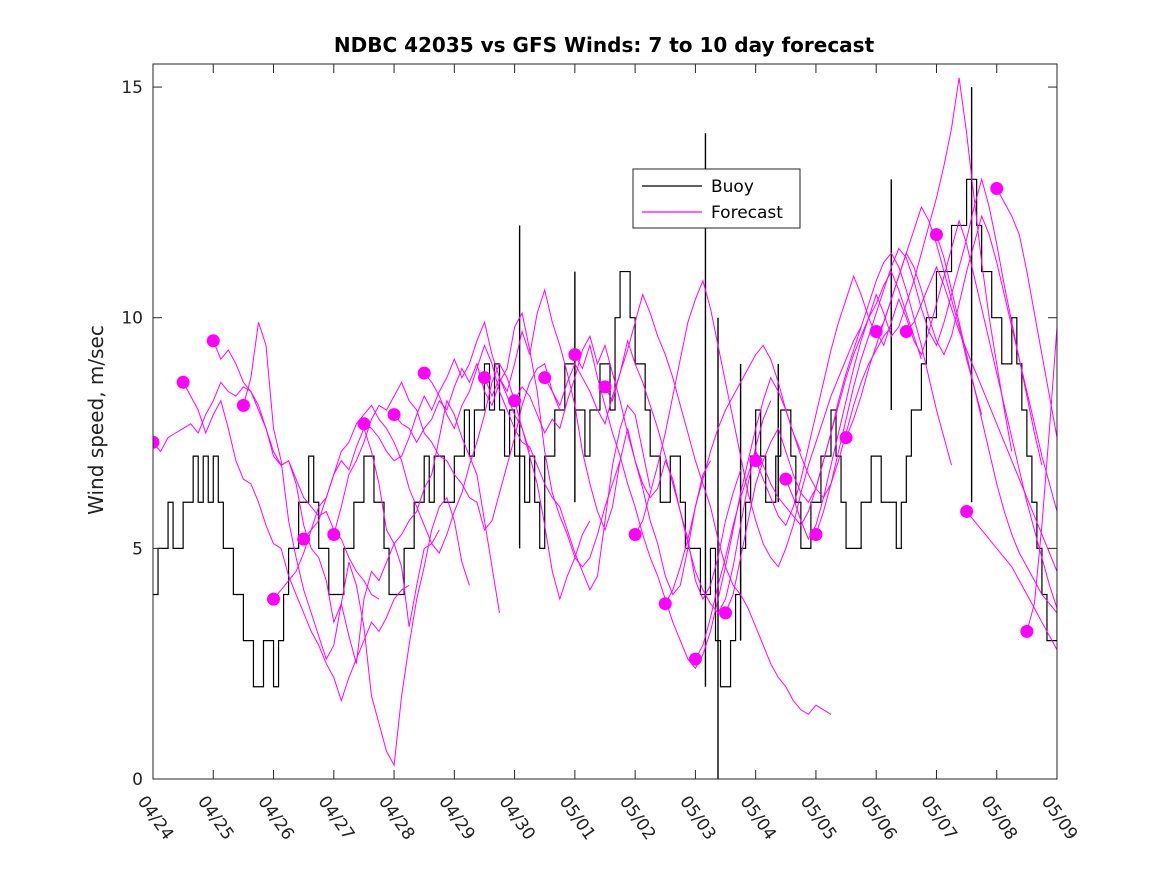  What do you see at coordinates (758, 818) in the screenshot?
I see `x-tick-label: 05/04` at bounding box center [758, 818].